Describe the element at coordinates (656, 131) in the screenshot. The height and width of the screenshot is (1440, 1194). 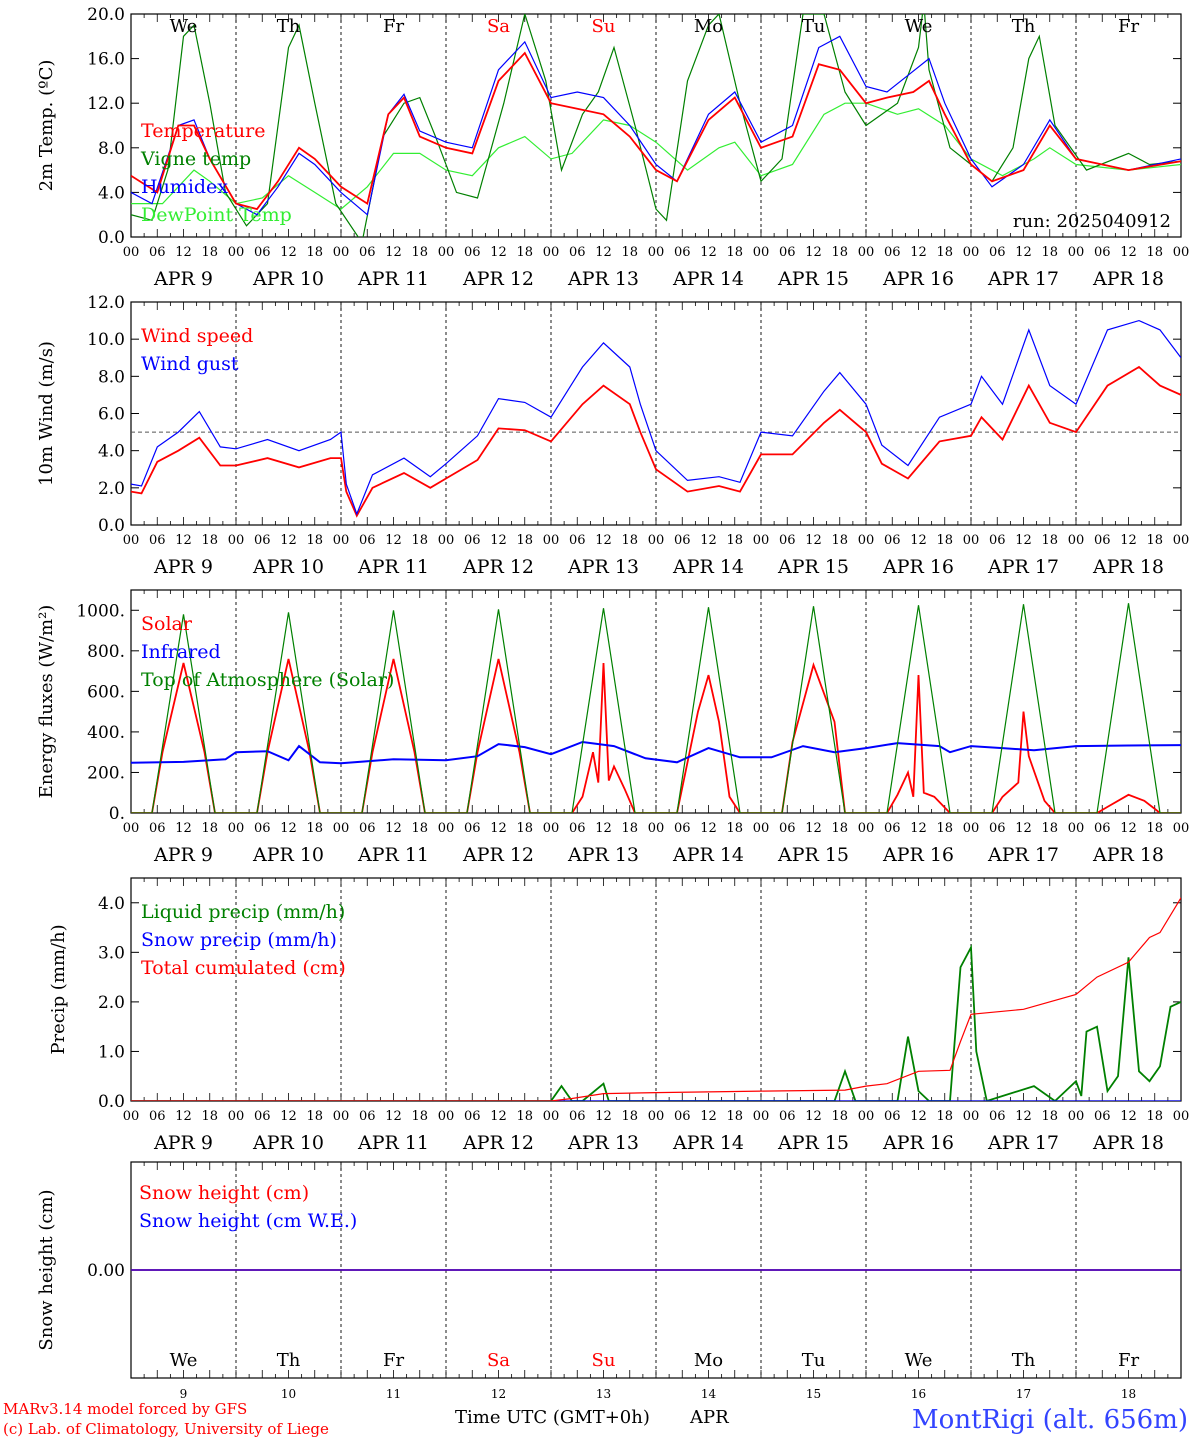
I see `series-line-temperature` at that location.